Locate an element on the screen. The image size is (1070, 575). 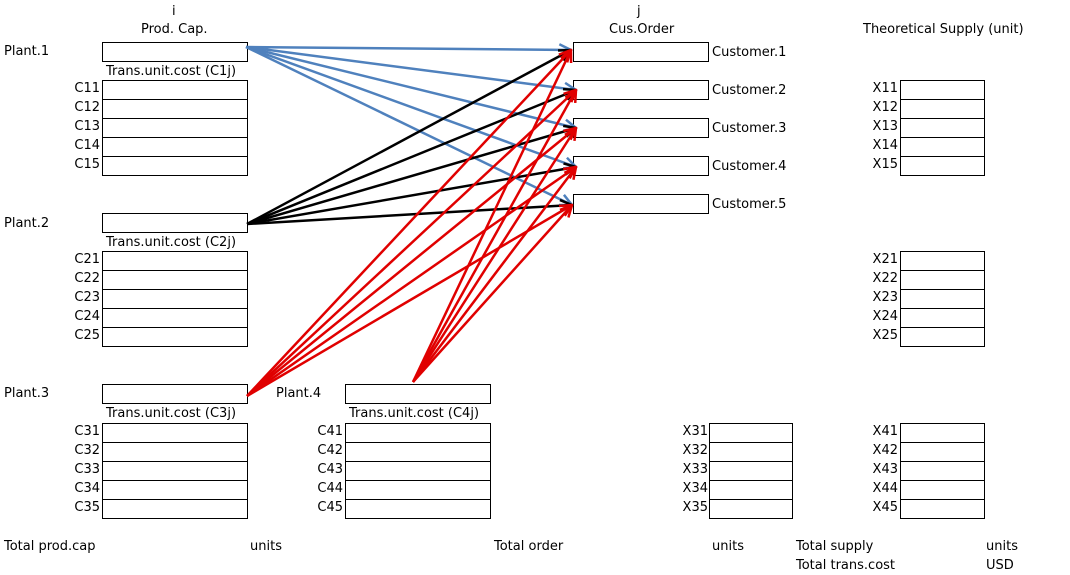
supply-x1-table is located at coordinates (942, 128).